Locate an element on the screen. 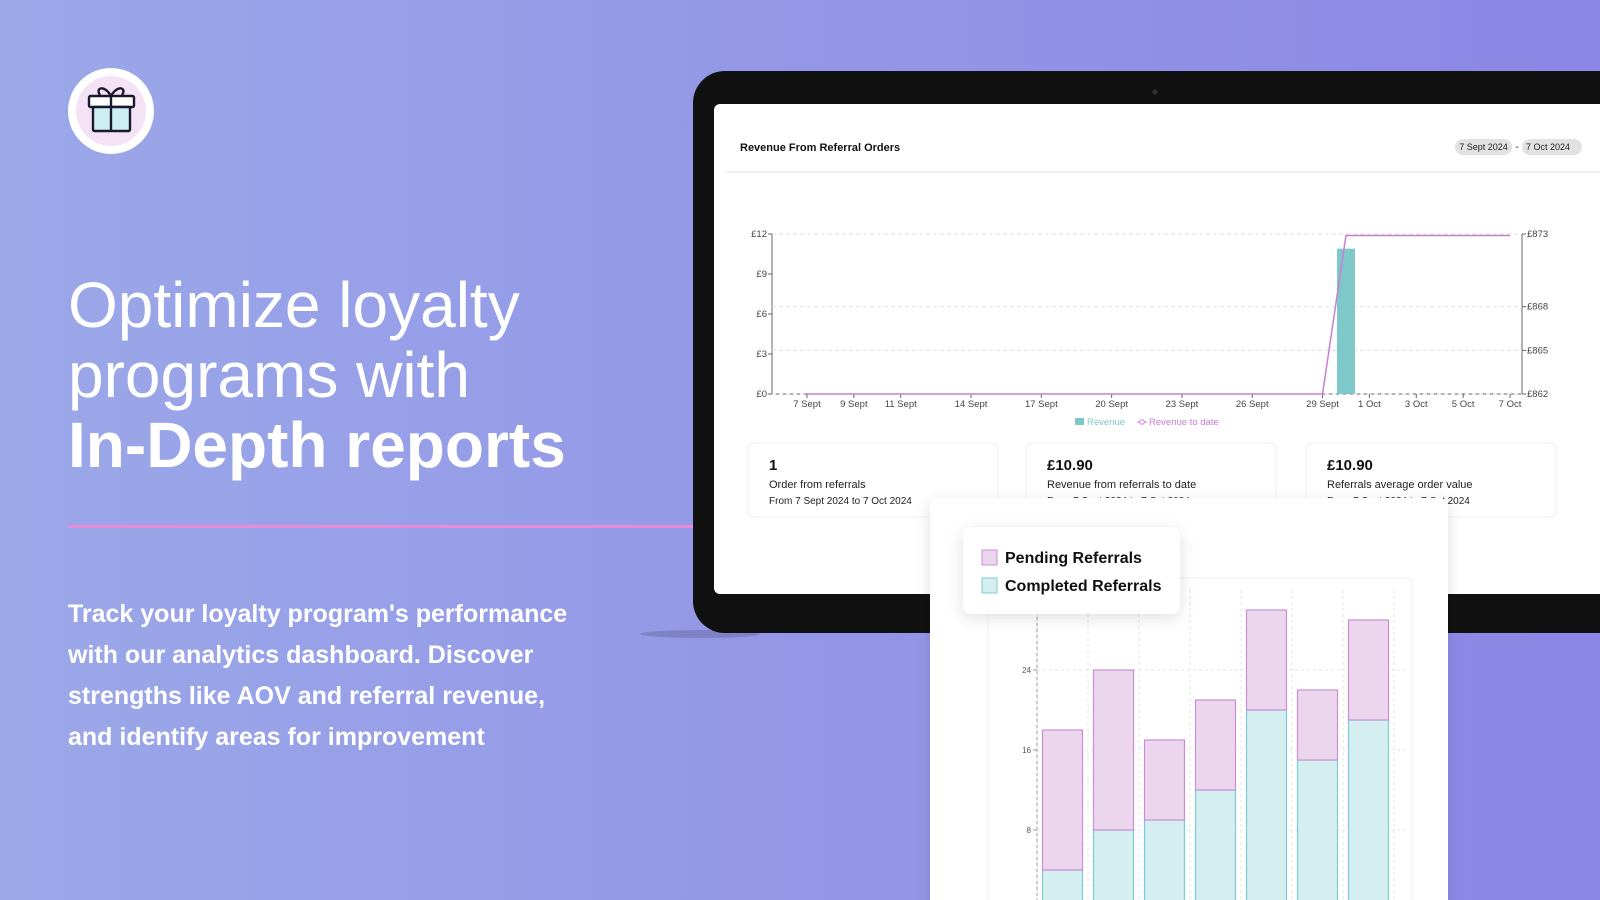 This screenshot has height=900, width=1600. y2-tick-label: £868 is located at coordinates (1537, 307).